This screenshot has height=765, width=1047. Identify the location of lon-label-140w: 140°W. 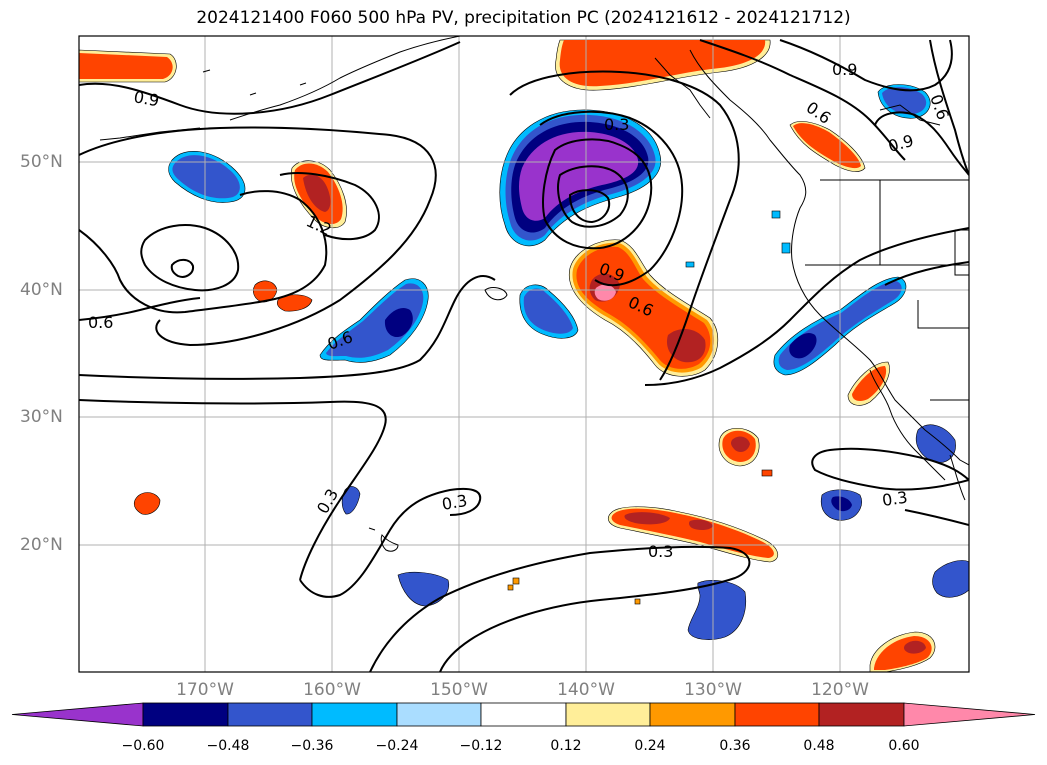
(586, 690).